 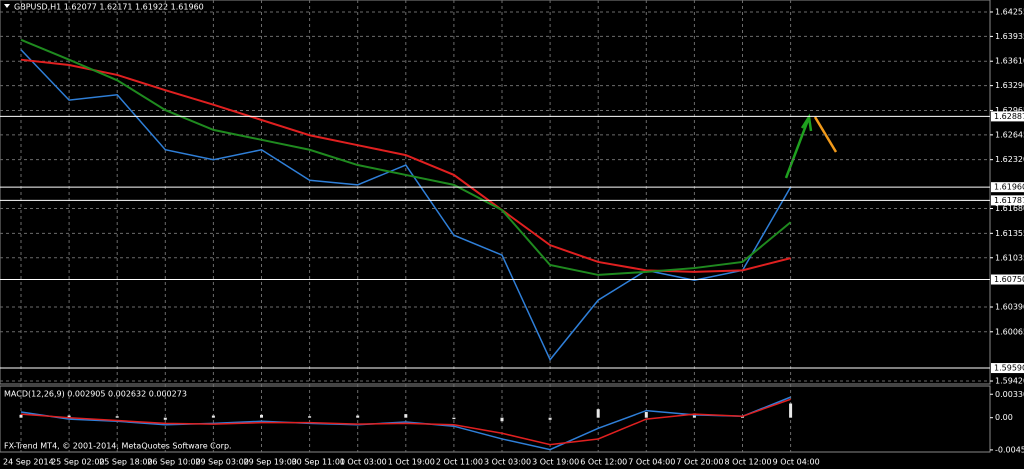 I want to click on x-tick-label: 2 Oct 11:00, so click(x=459, y=462).